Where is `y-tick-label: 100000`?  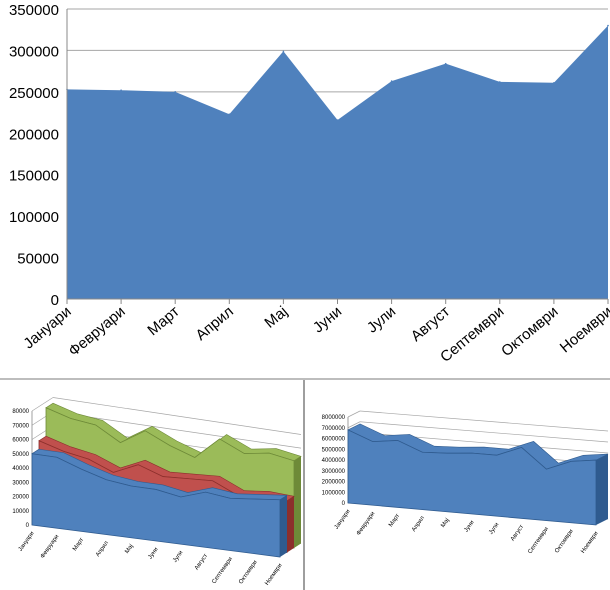
y-tick-label: 100000 is located at coordinates (34, 217).